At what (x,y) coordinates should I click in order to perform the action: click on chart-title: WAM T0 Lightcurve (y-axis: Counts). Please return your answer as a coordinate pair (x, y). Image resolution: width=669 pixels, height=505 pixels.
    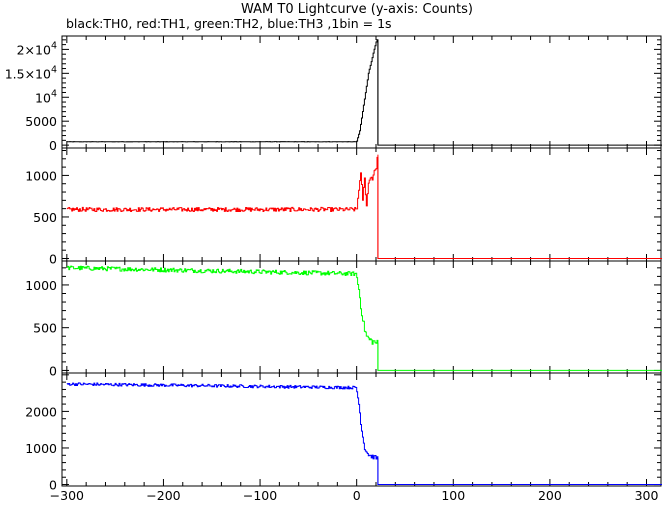
    Looking at the image, I should click on (357, 9).